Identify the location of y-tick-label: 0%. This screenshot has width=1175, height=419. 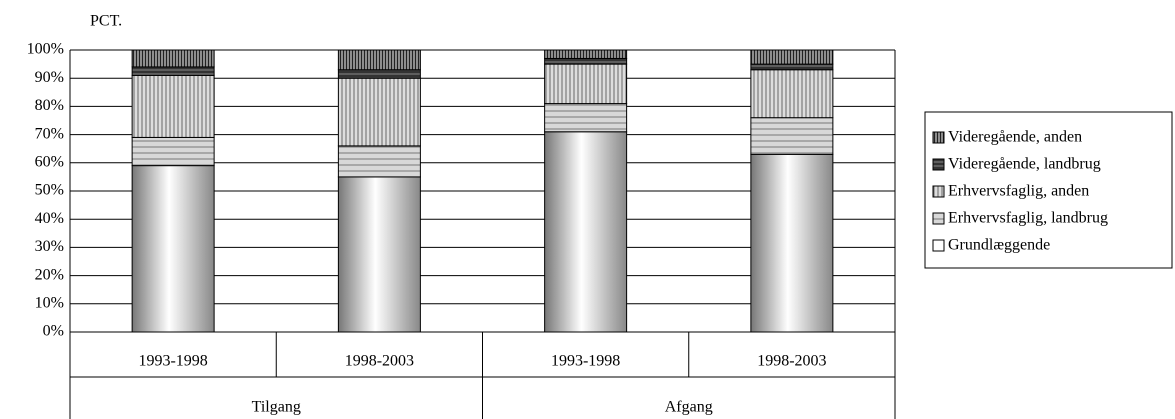
(53, 331).